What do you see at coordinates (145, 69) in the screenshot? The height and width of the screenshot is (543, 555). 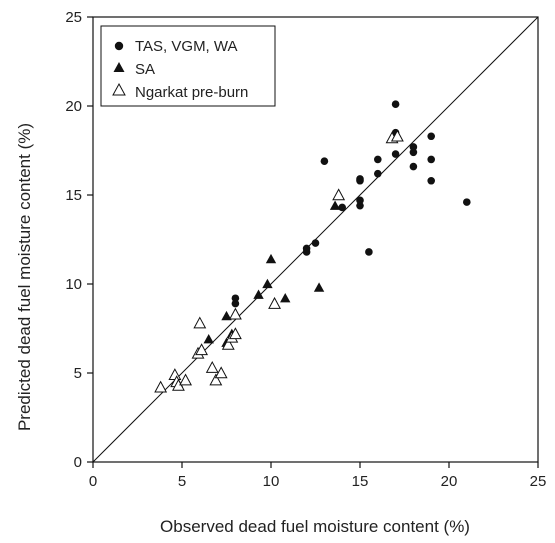 I see `legend-label-1: SA` at bounding box center [145, 69].